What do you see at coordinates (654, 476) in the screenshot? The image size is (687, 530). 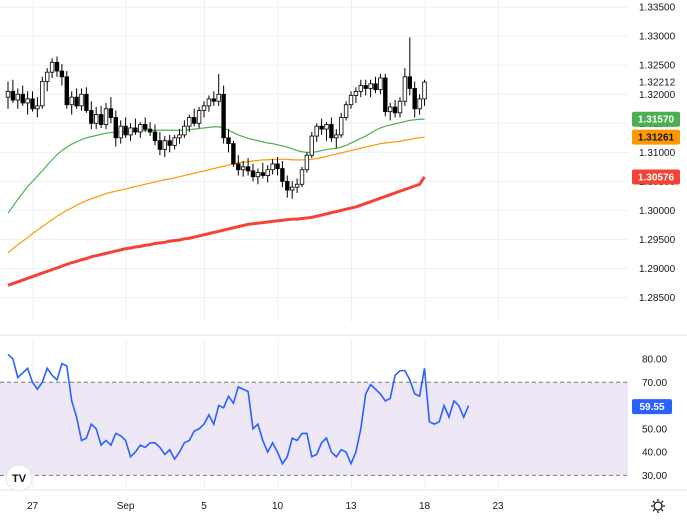 I see `rsi-tick-label: 30.00` at bounding box center [654, 476].